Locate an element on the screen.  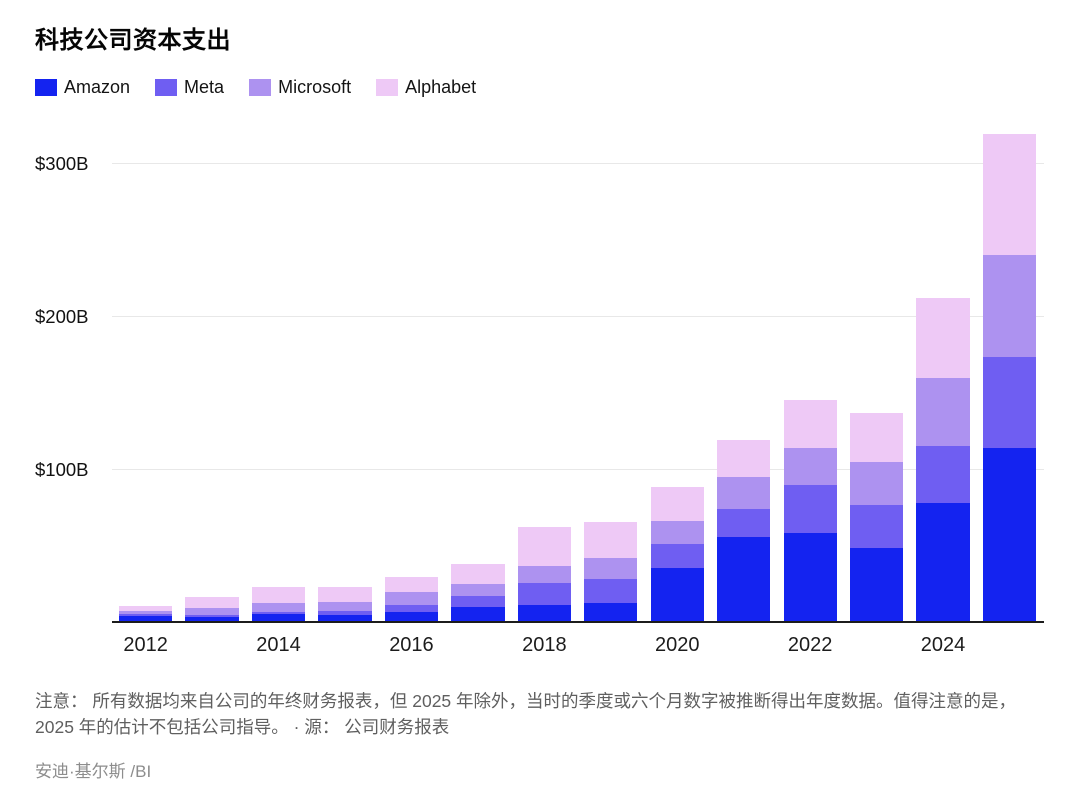
gridline-$100B is located at coordinates (578, 469).